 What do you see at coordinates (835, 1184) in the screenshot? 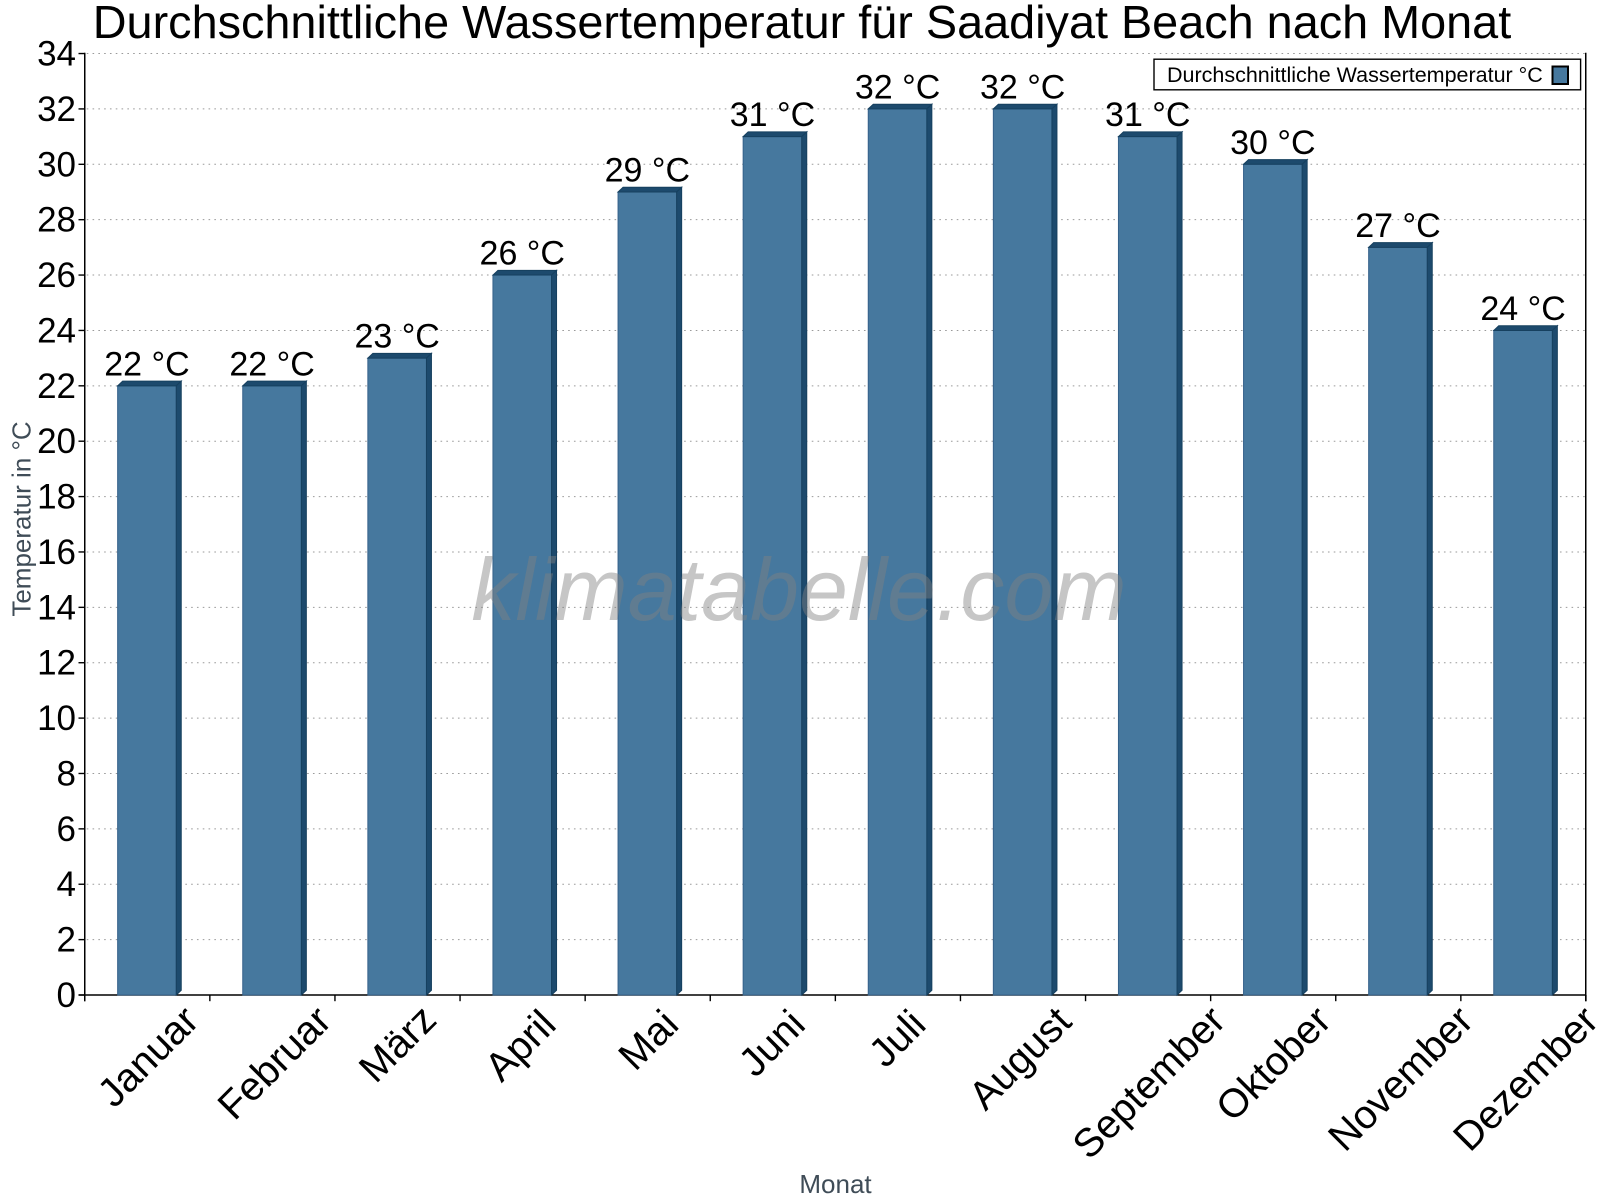
I see `svg-text: Monat` at bounding box center [835, 1184].